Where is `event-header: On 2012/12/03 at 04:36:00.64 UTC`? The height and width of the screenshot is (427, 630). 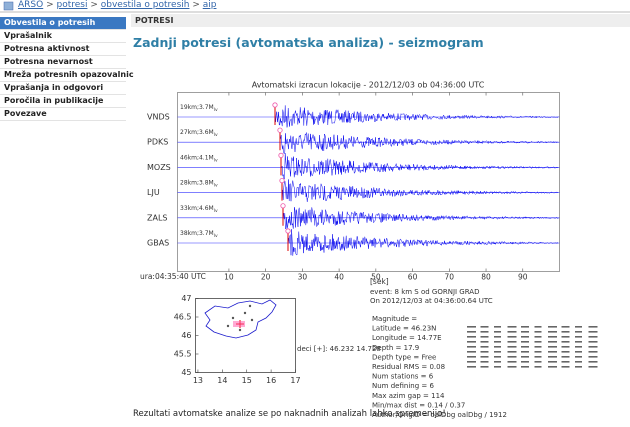
event-header: On 2012/12/03 at 04:36:00.64 UTC is located at coordinates (431, 301).